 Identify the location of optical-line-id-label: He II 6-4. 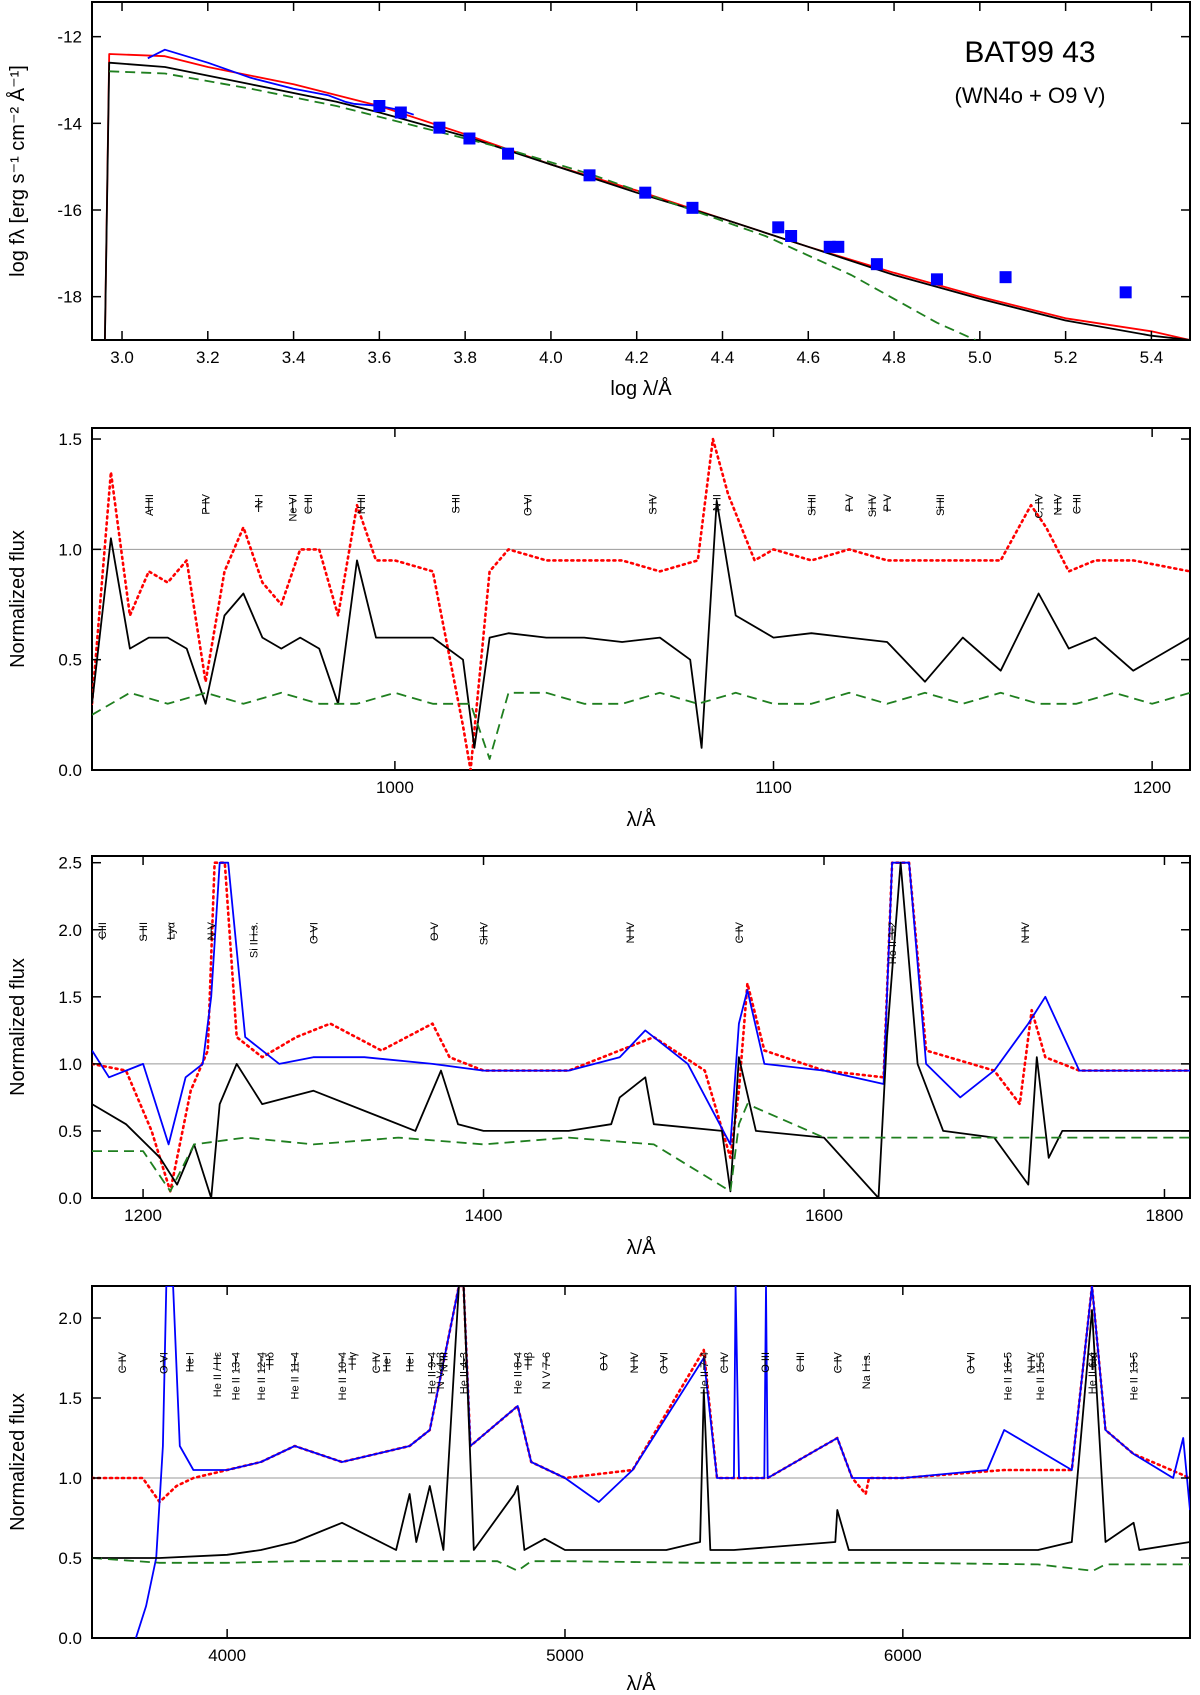
(1093, 1373).